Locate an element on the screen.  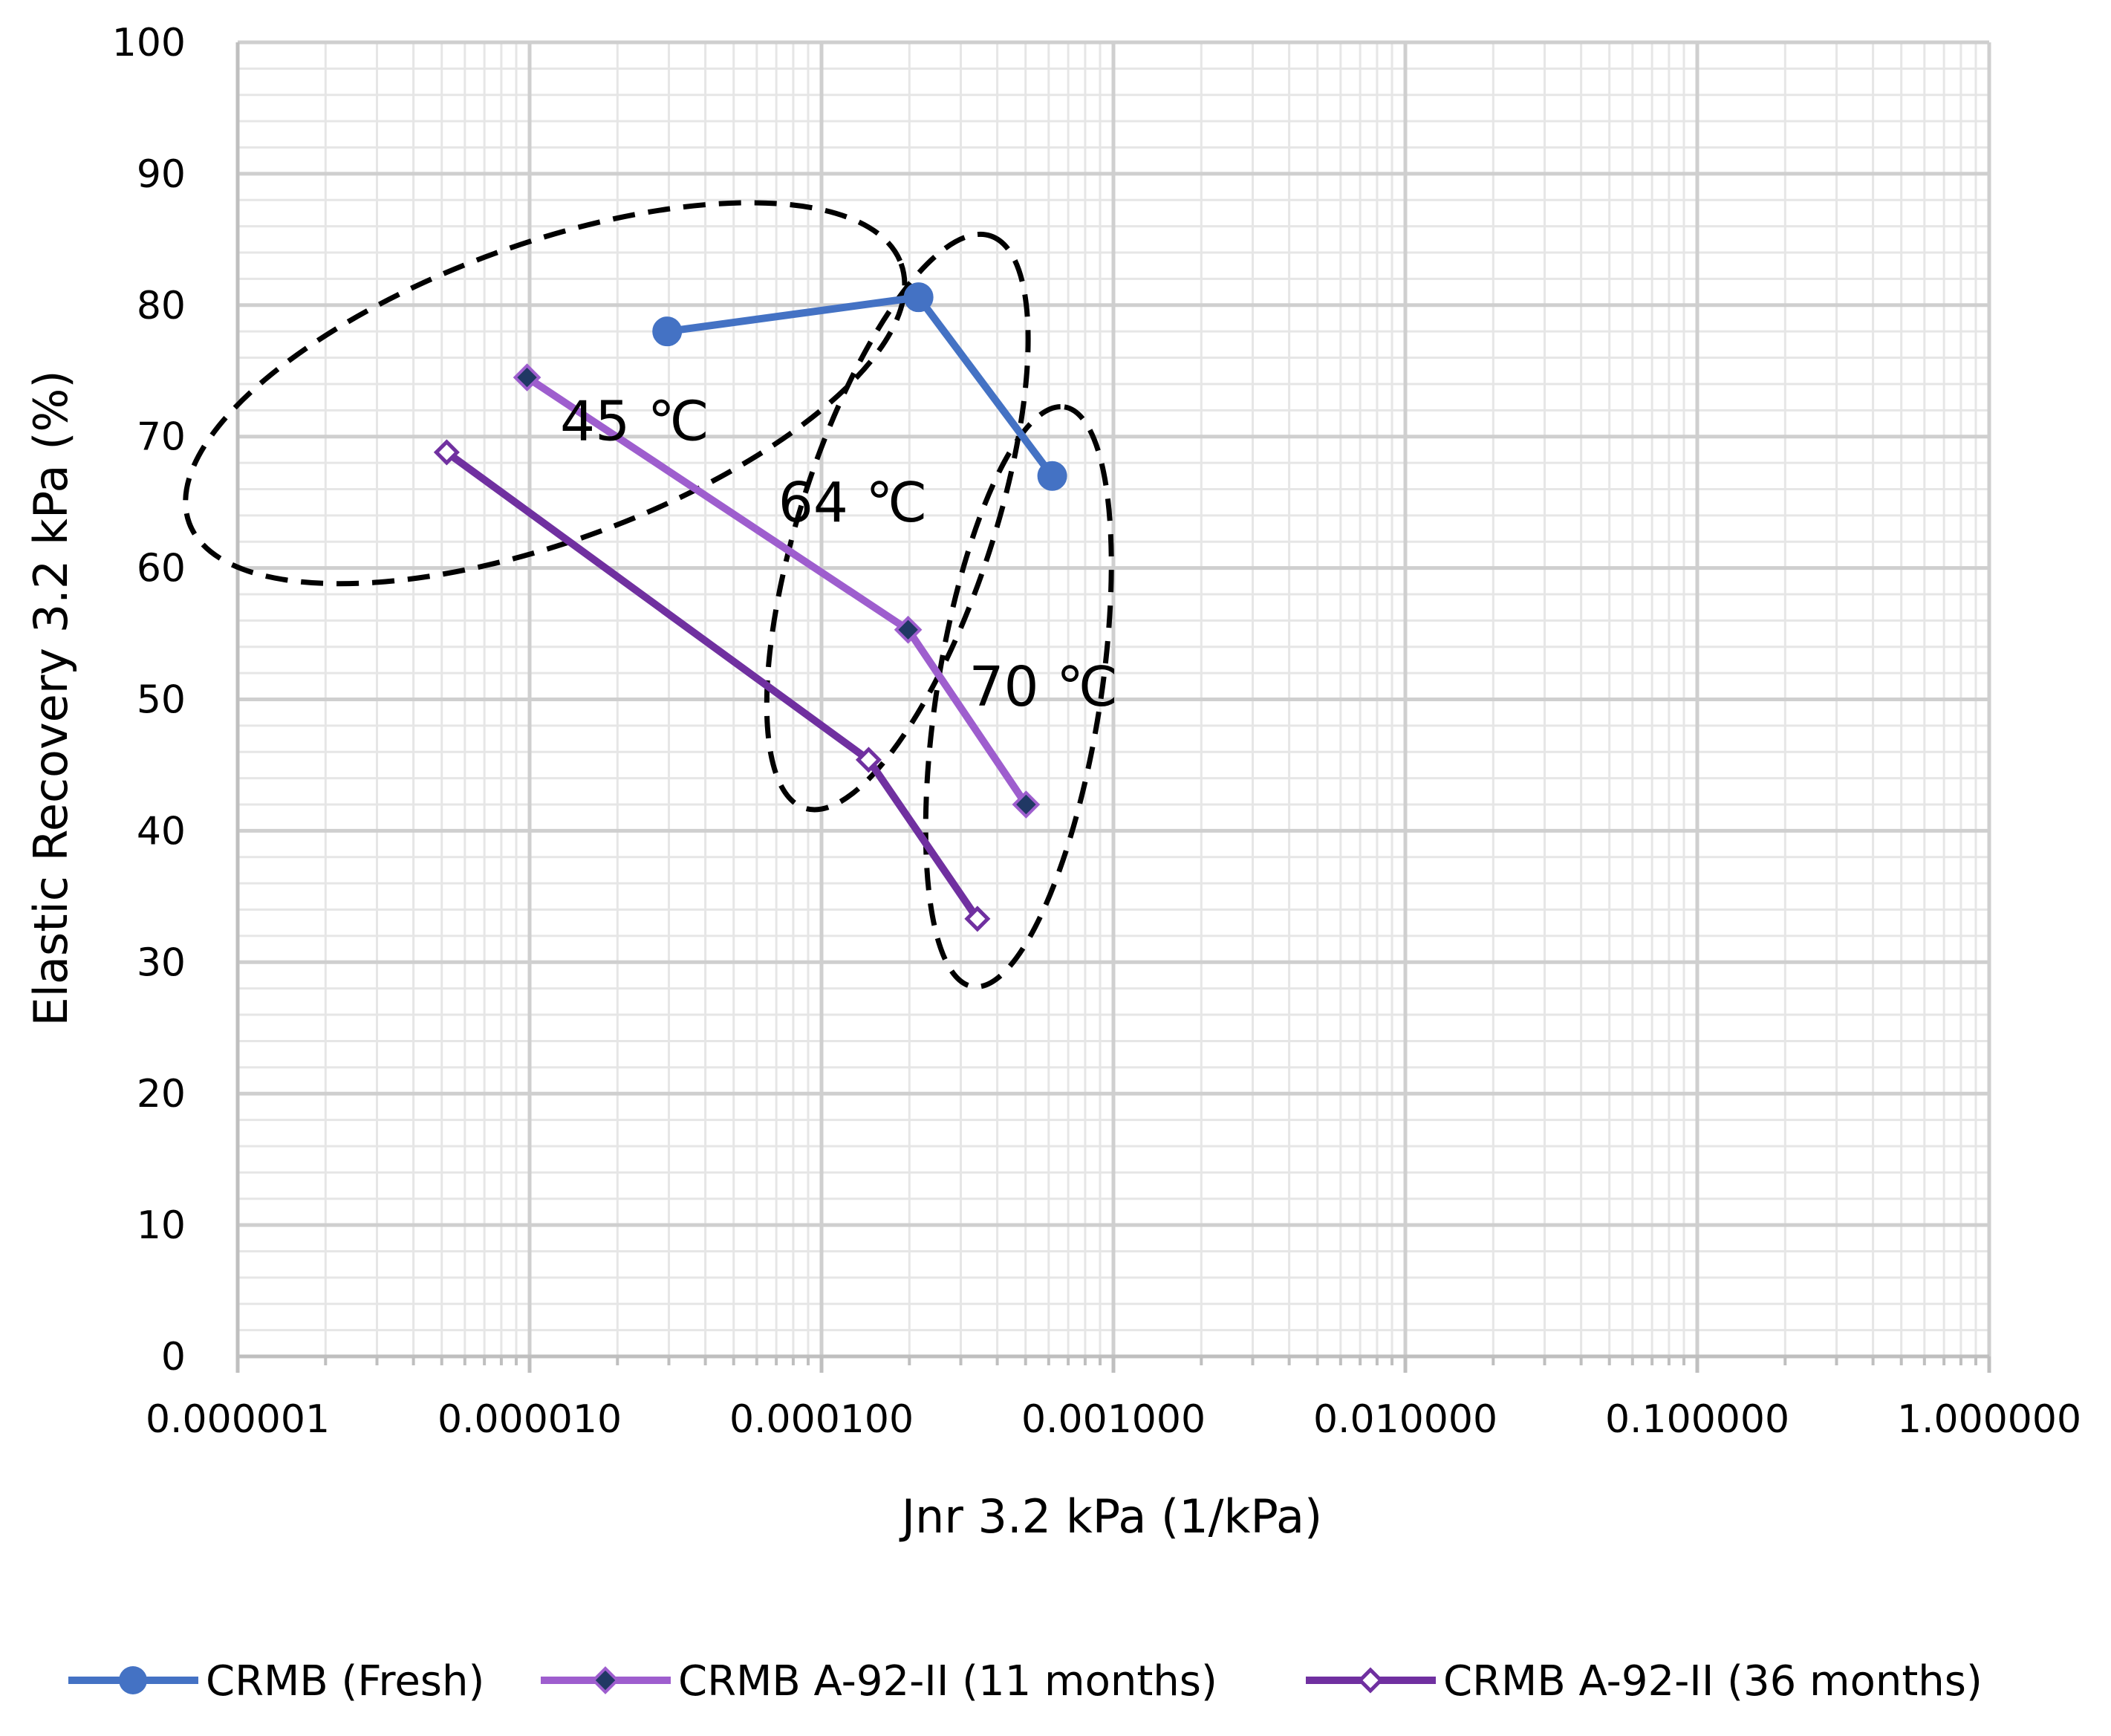
series-layer is located at coordinates (750, 607).